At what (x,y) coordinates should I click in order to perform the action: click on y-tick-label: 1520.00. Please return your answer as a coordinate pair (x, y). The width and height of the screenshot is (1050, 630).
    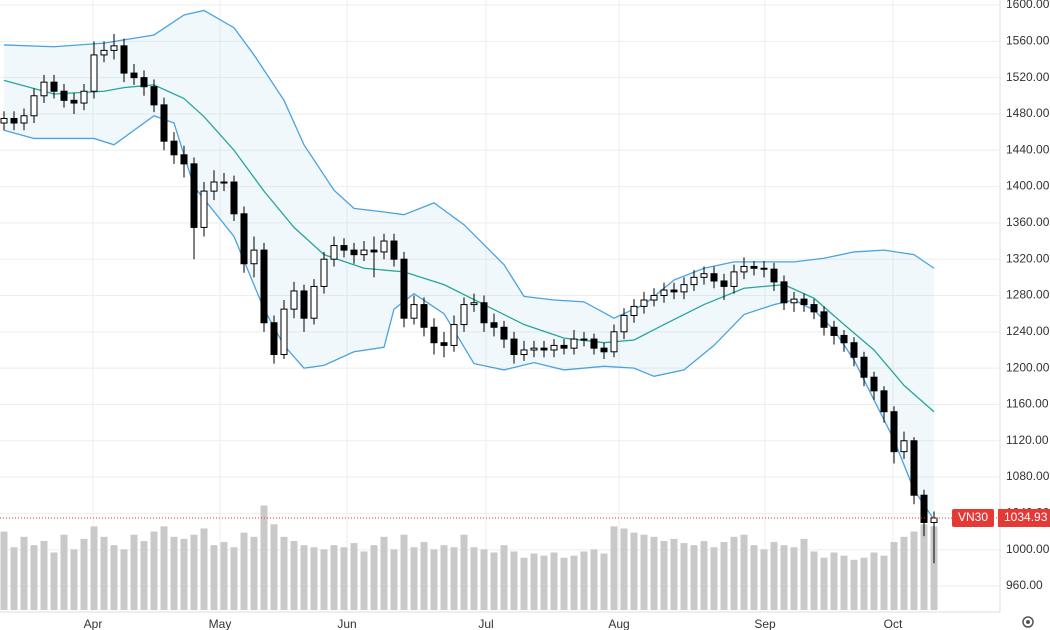
    Looking at the image, I should click on (1028, 77).